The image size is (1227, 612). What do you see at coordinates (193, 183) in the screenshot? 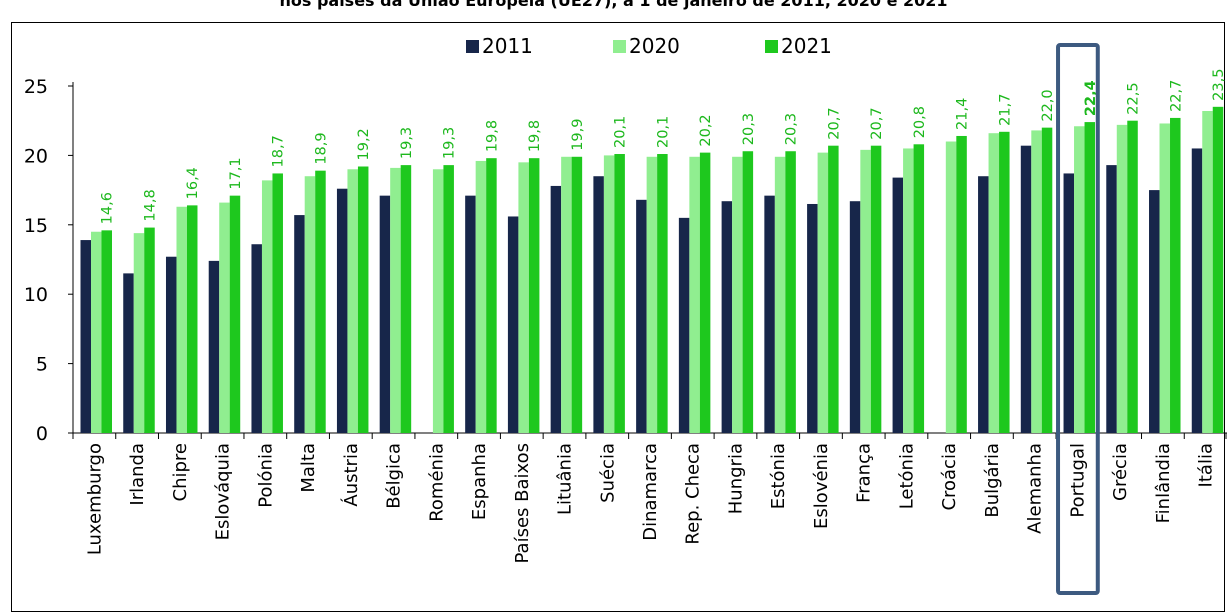
I see `data-label: 16,4` at bounding box center [193, 183].